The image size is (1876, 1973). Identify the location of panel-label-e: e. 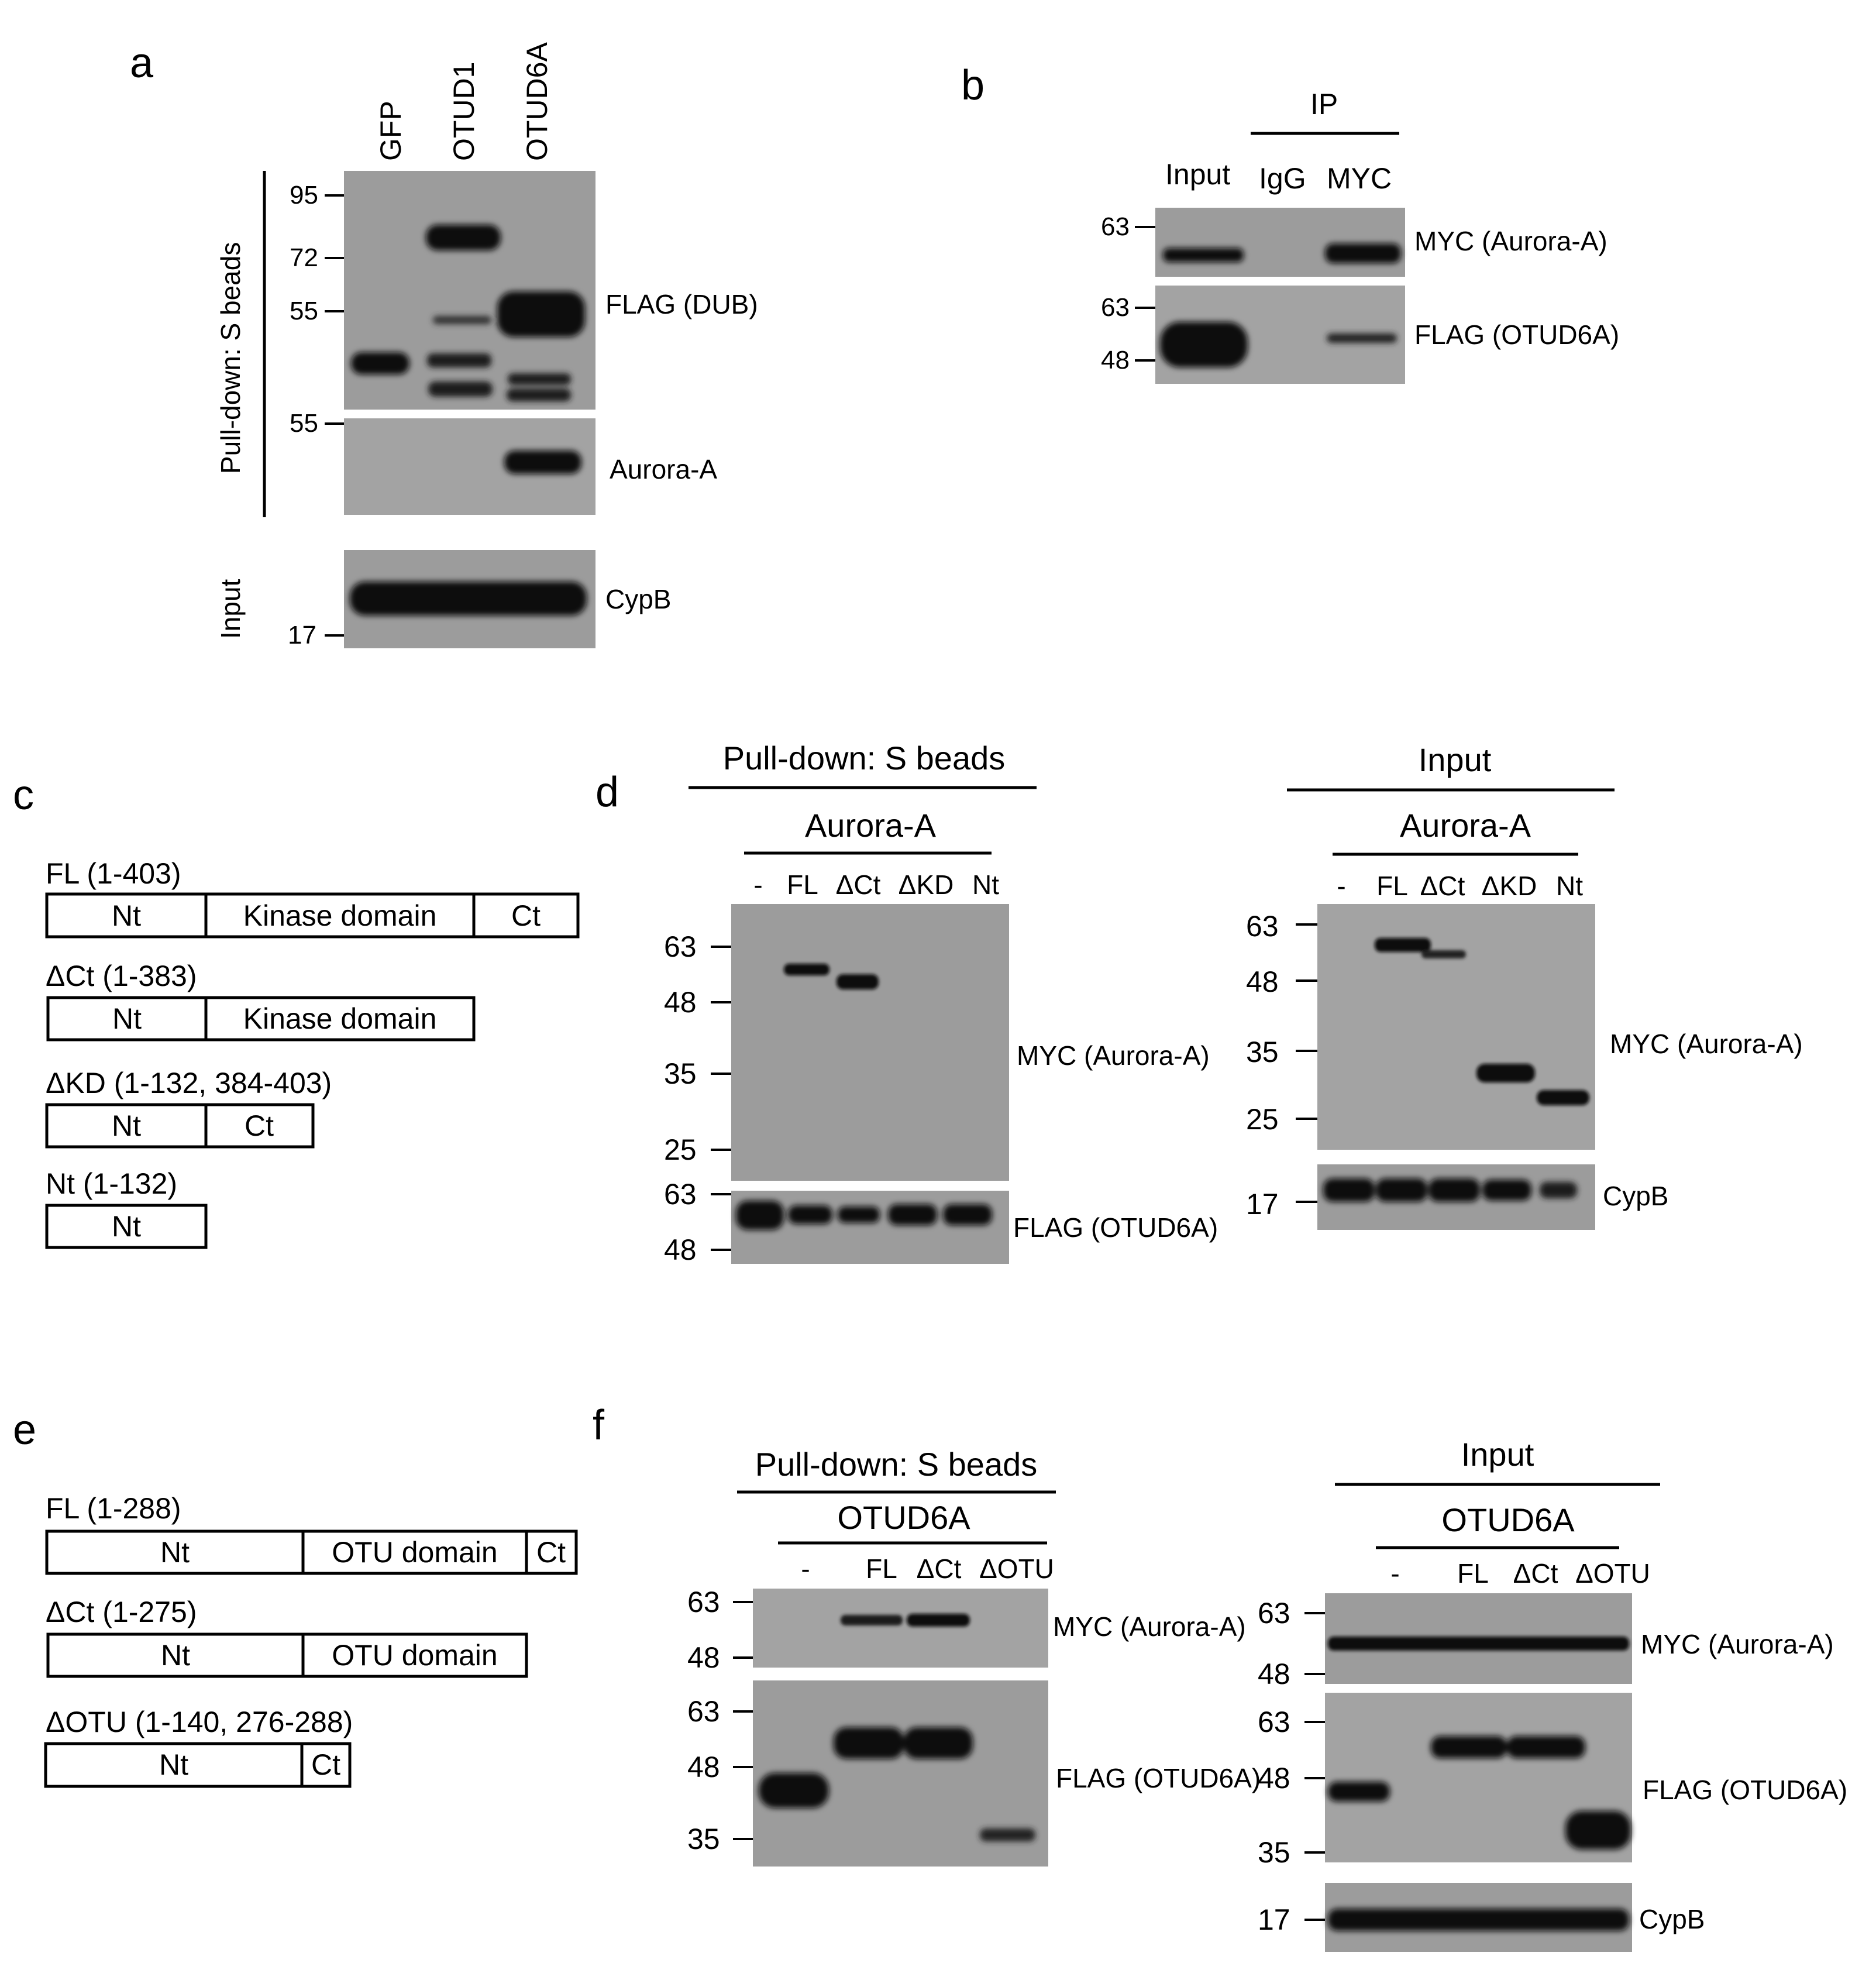
(24, 1430).